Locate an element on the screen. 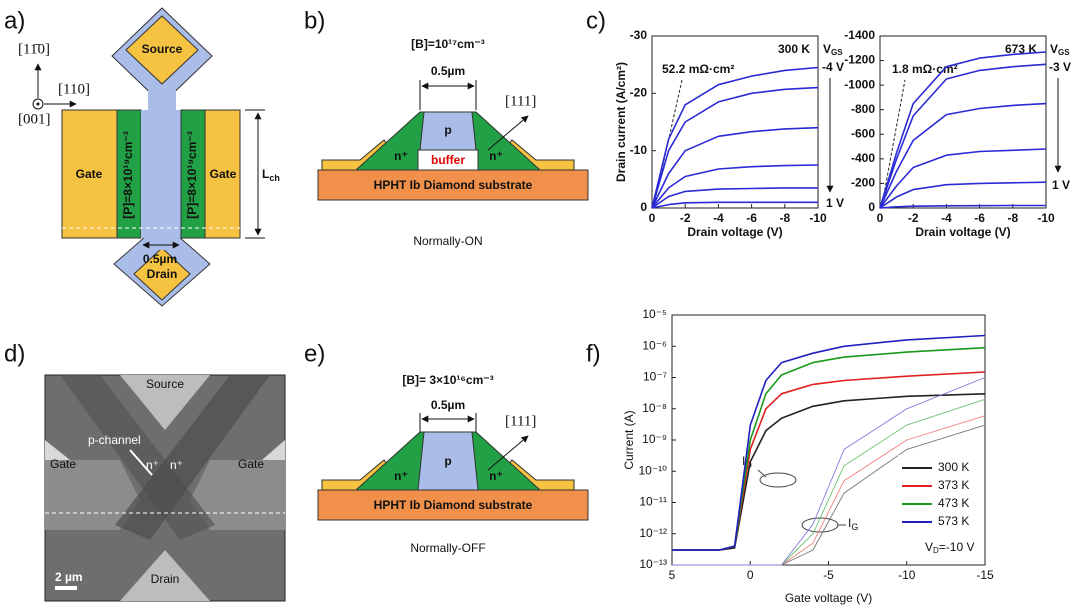 This screenshot has height=610, width=1076. sem-feature is located at coordinates (57, 450).